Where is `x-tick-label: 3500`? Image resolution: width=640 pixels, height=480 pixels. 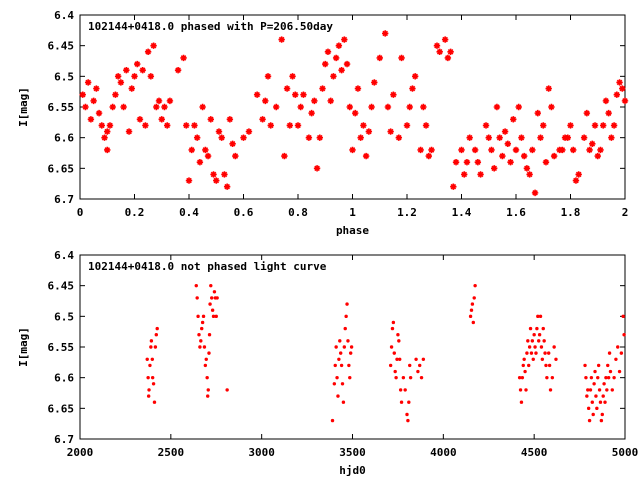 x-tick-label: 3500 is located at coordinates (352, 452).